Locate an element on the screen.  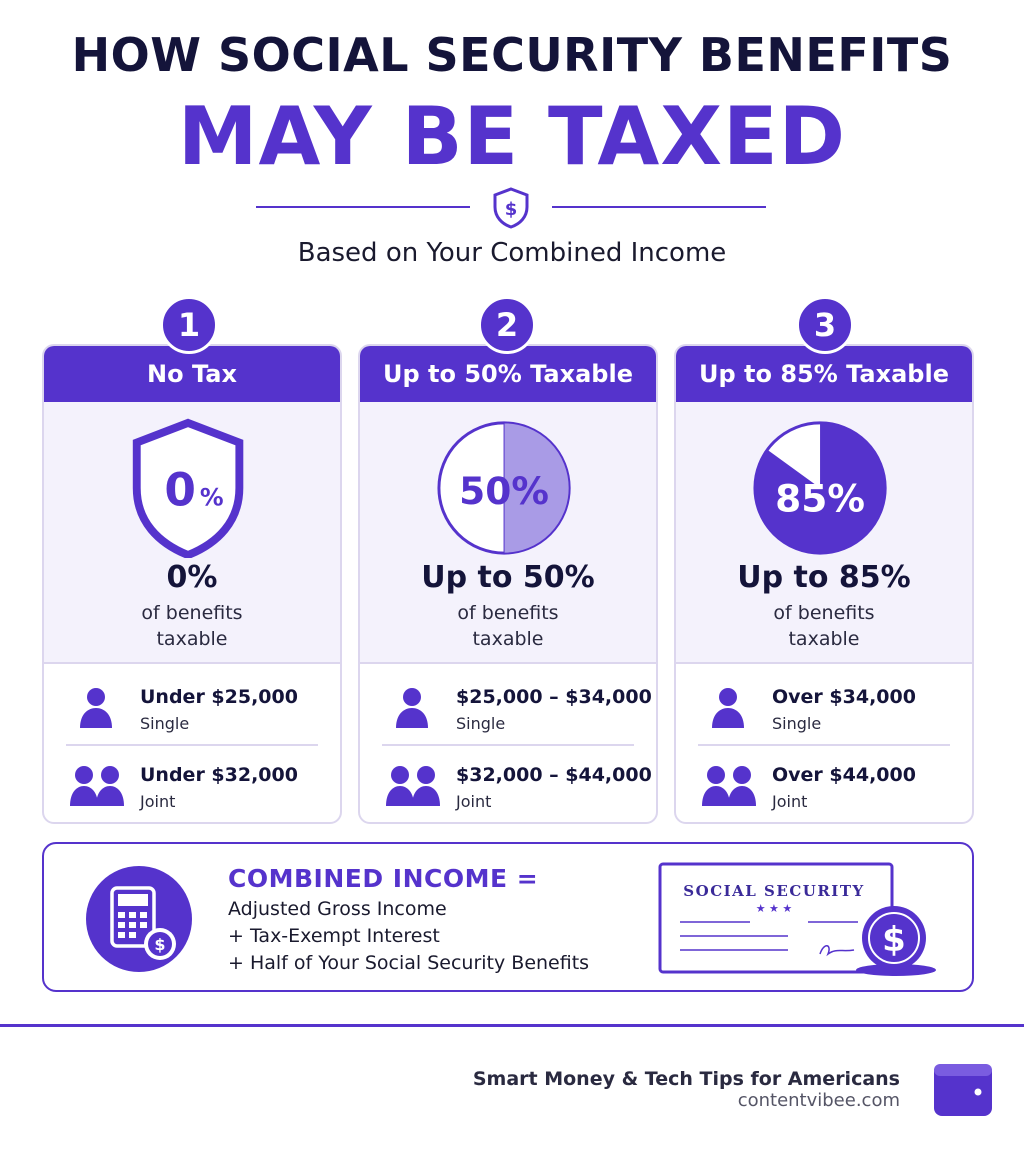
tier-3-desc-line-1: of benefits is located at coordinates (824, 613).